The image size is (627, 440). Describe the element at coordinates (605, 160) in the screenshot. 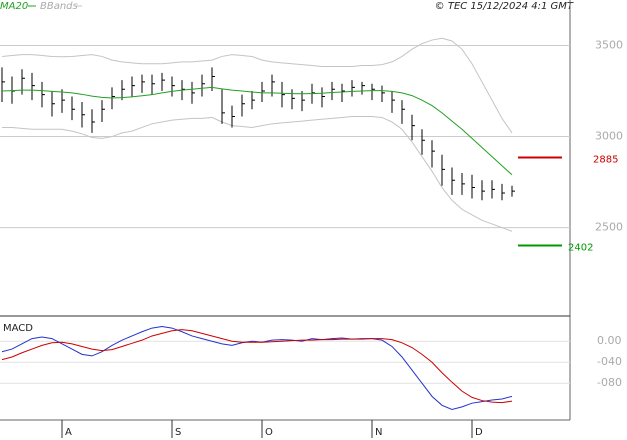

I see `level-label: 2885` at that location.